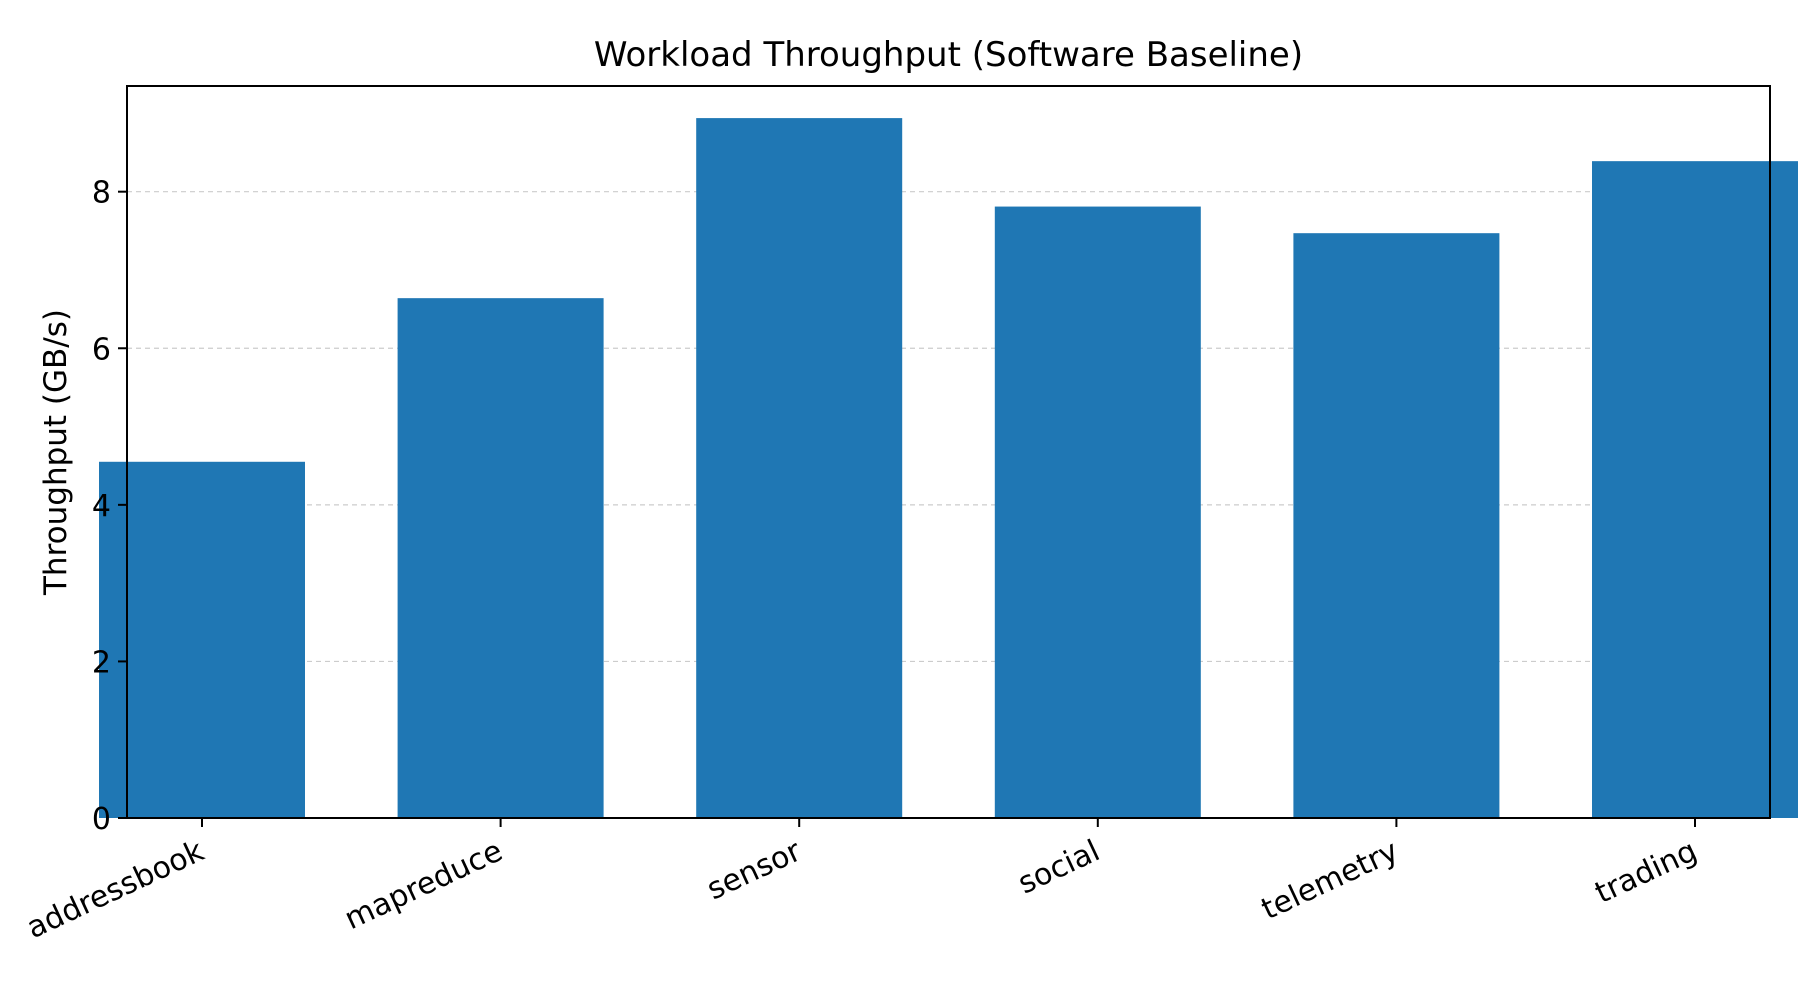  I want to click on x-tick-label-sensor: sensor, so click(754, 870).